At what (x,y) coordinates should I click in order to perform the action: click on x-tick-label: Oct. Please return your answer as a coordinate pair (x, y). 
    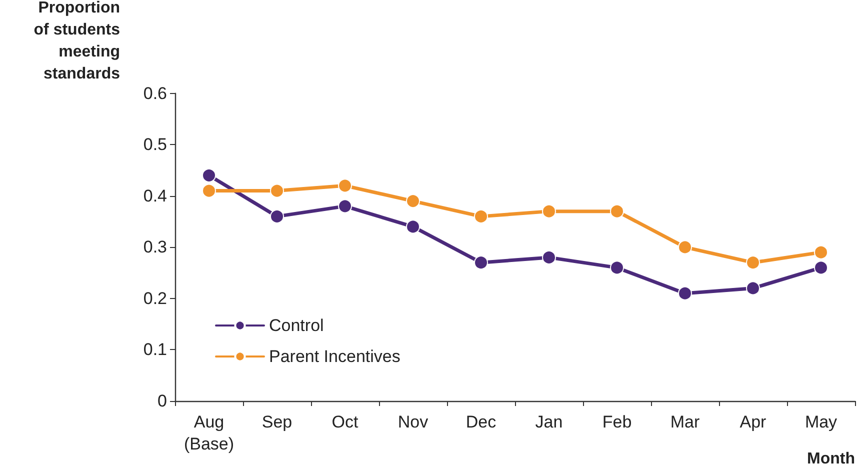
    Looking at the image, I should click on (345, 422).